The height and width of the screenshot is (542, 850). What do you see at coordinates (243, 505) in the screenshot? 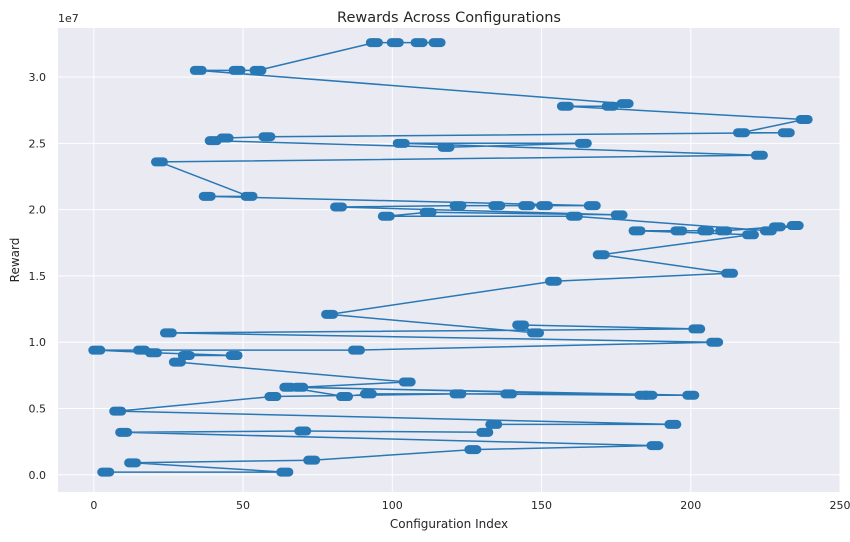
I see `x-tick-label: 50` at bounding box center [243, 505].